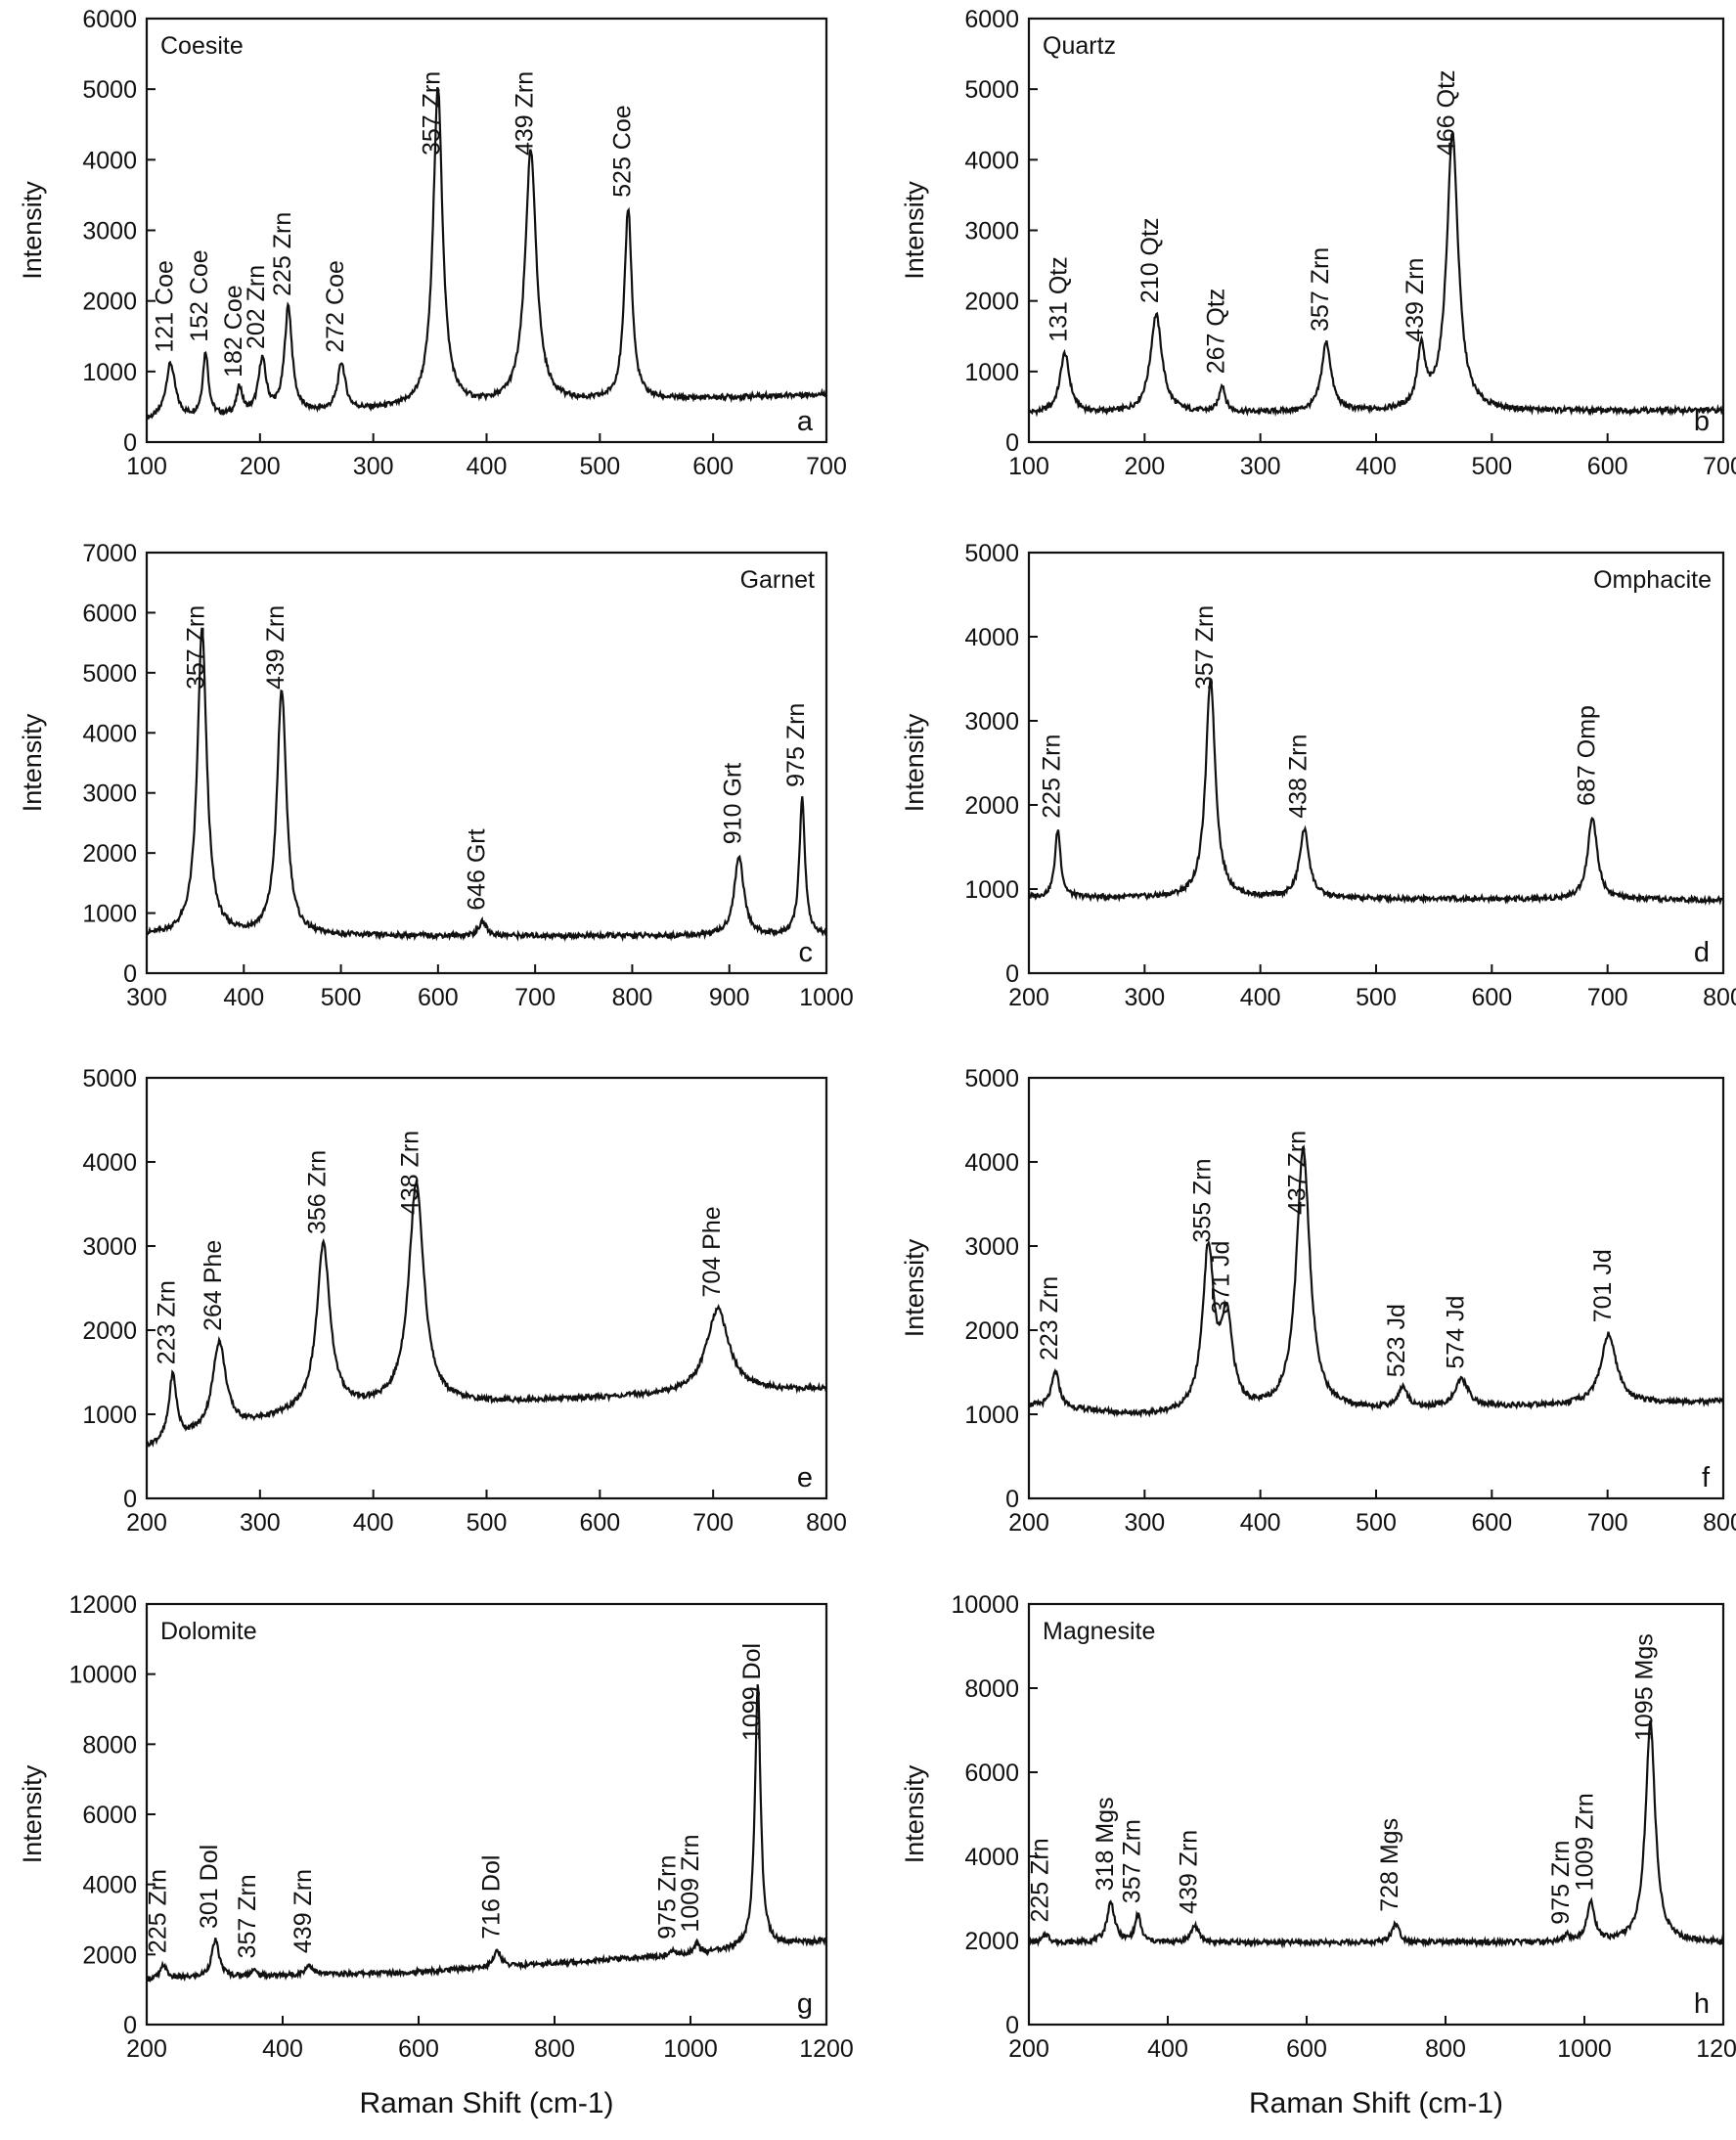  What do you see at coordinates (1150, 261) in the screenshot?
I see `peak-label: 210 Qtz` at bounding box center [1150, 261].